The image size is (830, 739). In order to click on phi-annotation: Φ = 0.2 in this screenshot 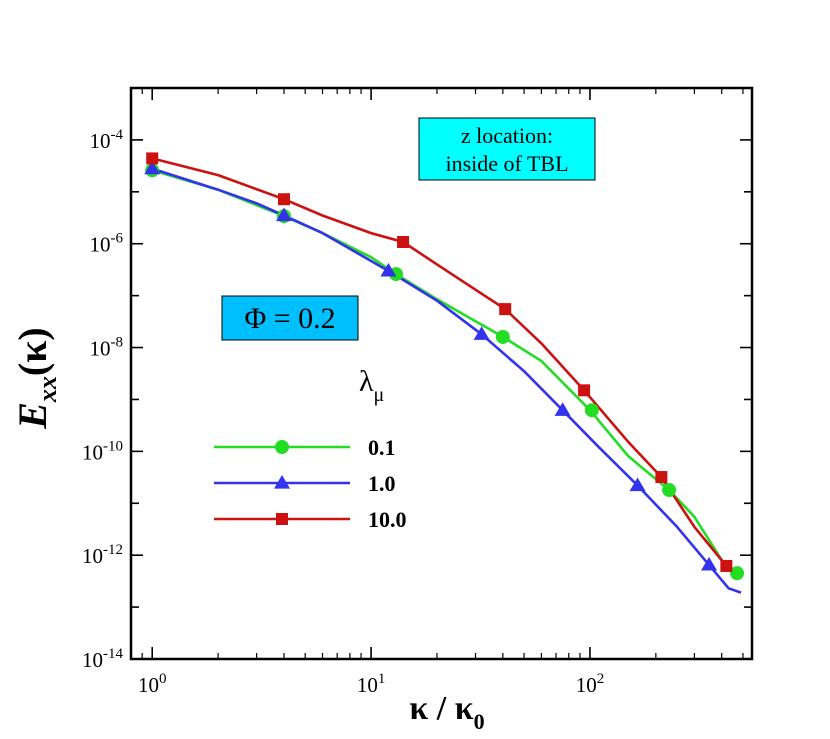, I will do `click(290, 318)`.